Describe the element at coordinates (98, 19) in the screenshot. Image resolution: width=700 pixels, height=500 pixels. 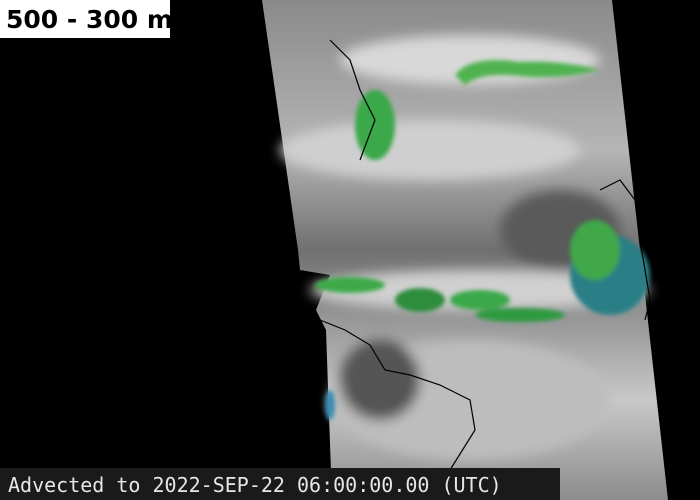
I see `title: 500 - 300 mb` at that location.